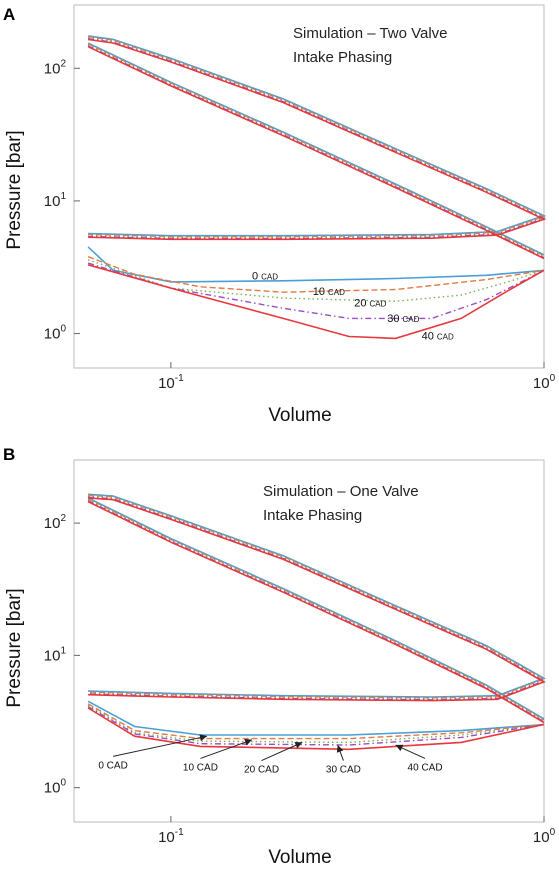  Describe the element at coordinates (341, 491) in the screenshot. I see `panel-b-title-line-1: Simulation – One Valve` at that location.